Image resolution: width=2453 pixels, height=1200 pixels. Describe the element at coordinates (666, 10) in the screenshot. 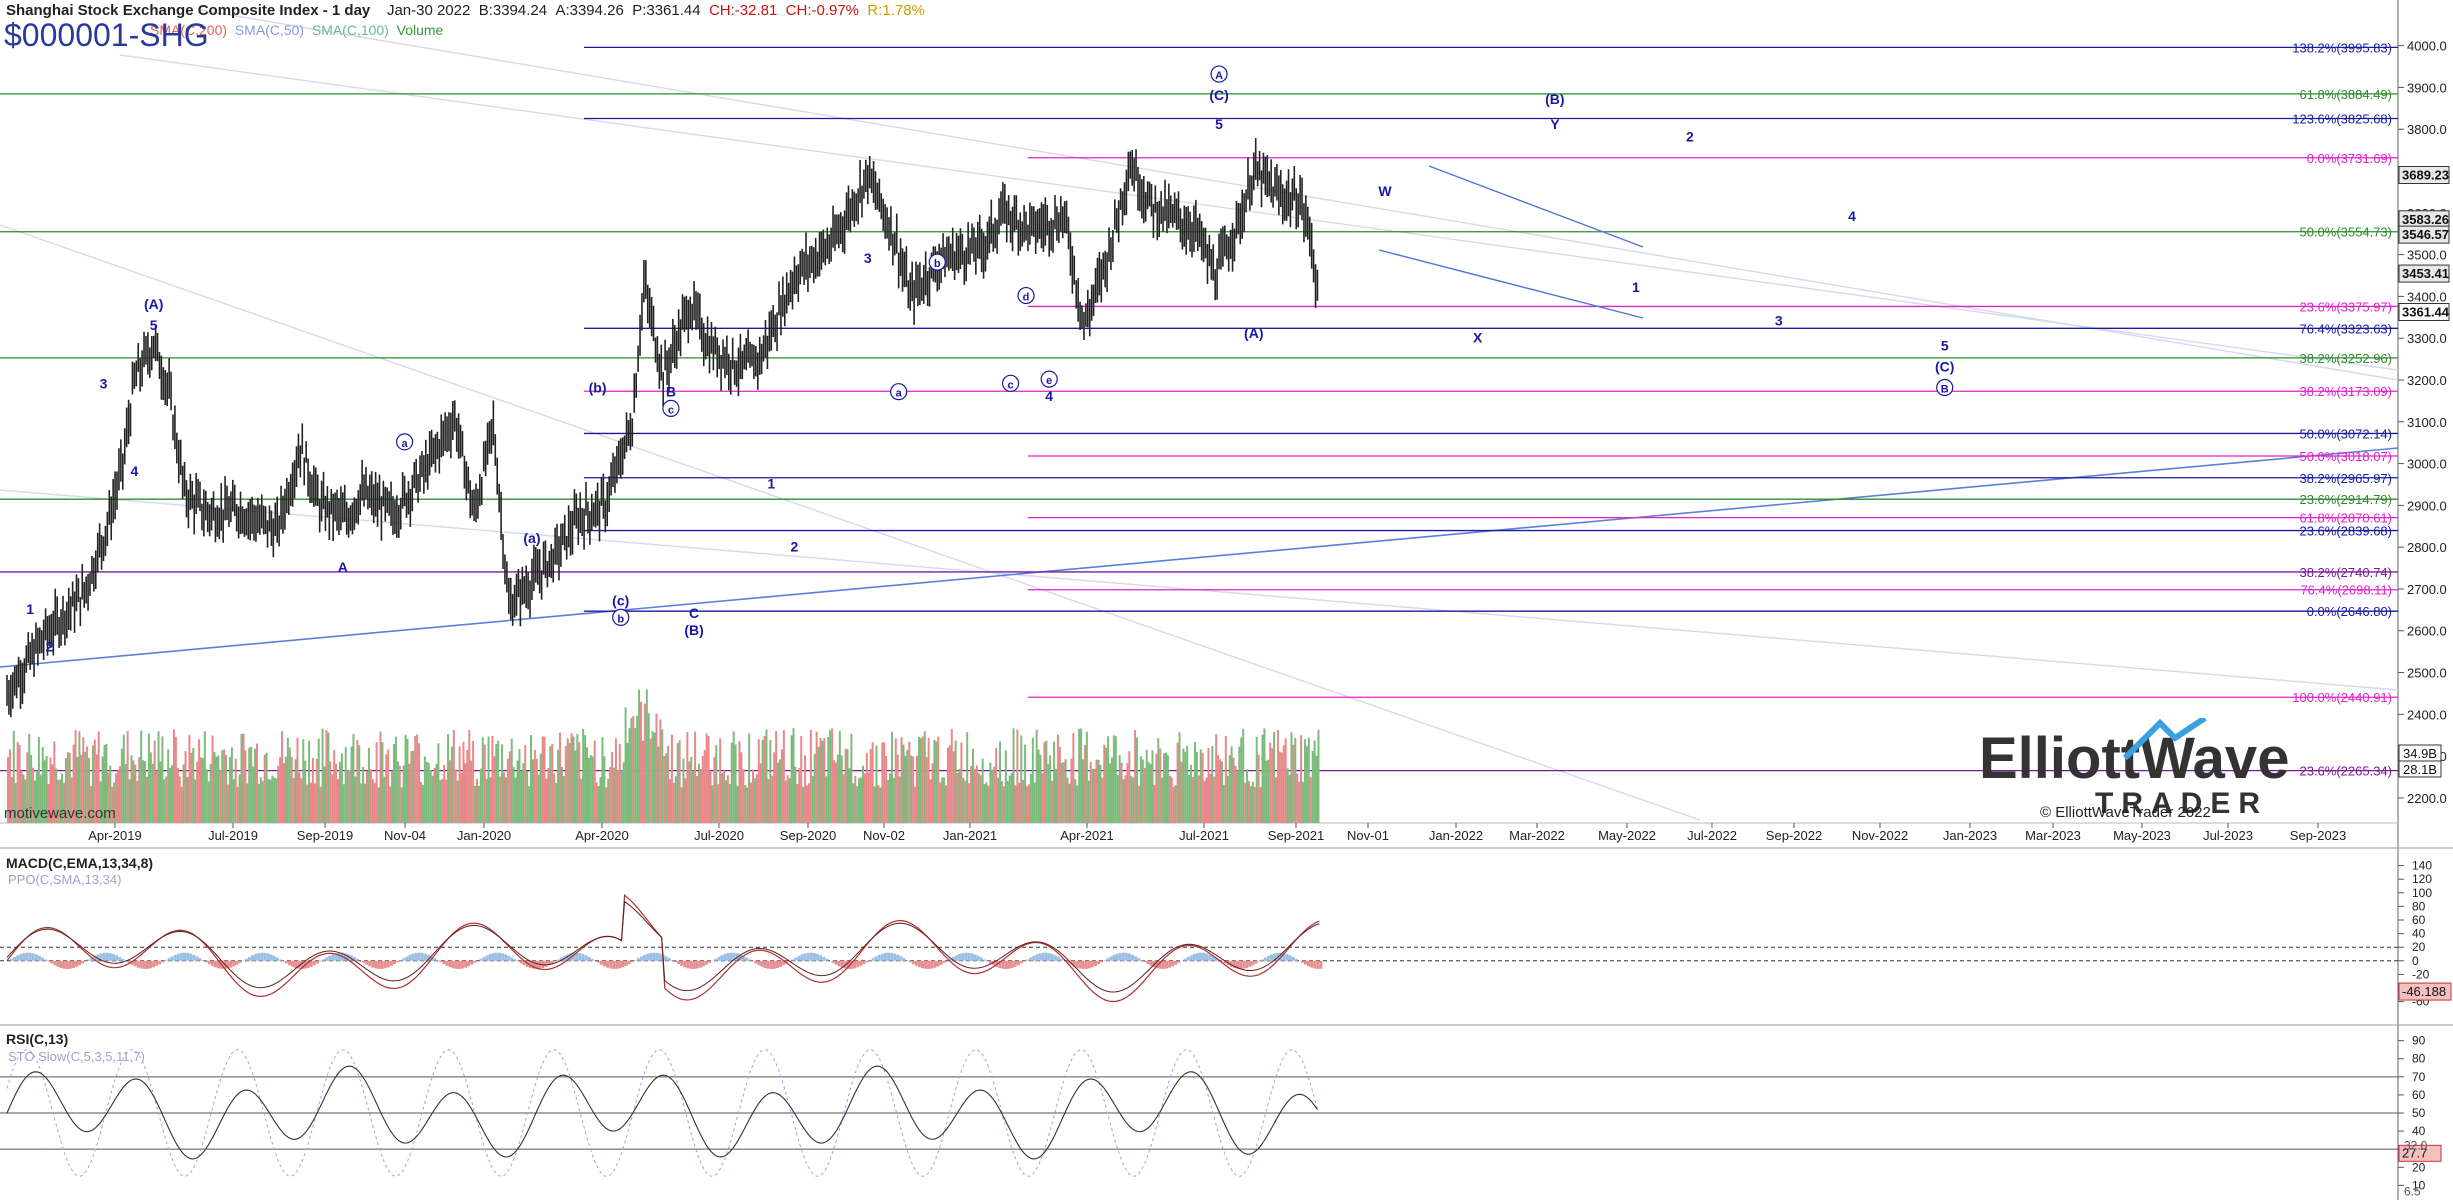

I see `price-value: P:3361.44` at that location.